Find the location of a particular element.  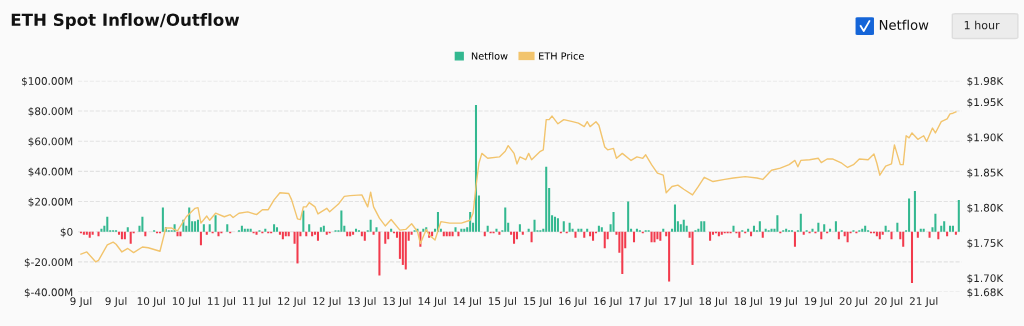

y2-tick-label: $1.98K is located at coordinates (985, 81).